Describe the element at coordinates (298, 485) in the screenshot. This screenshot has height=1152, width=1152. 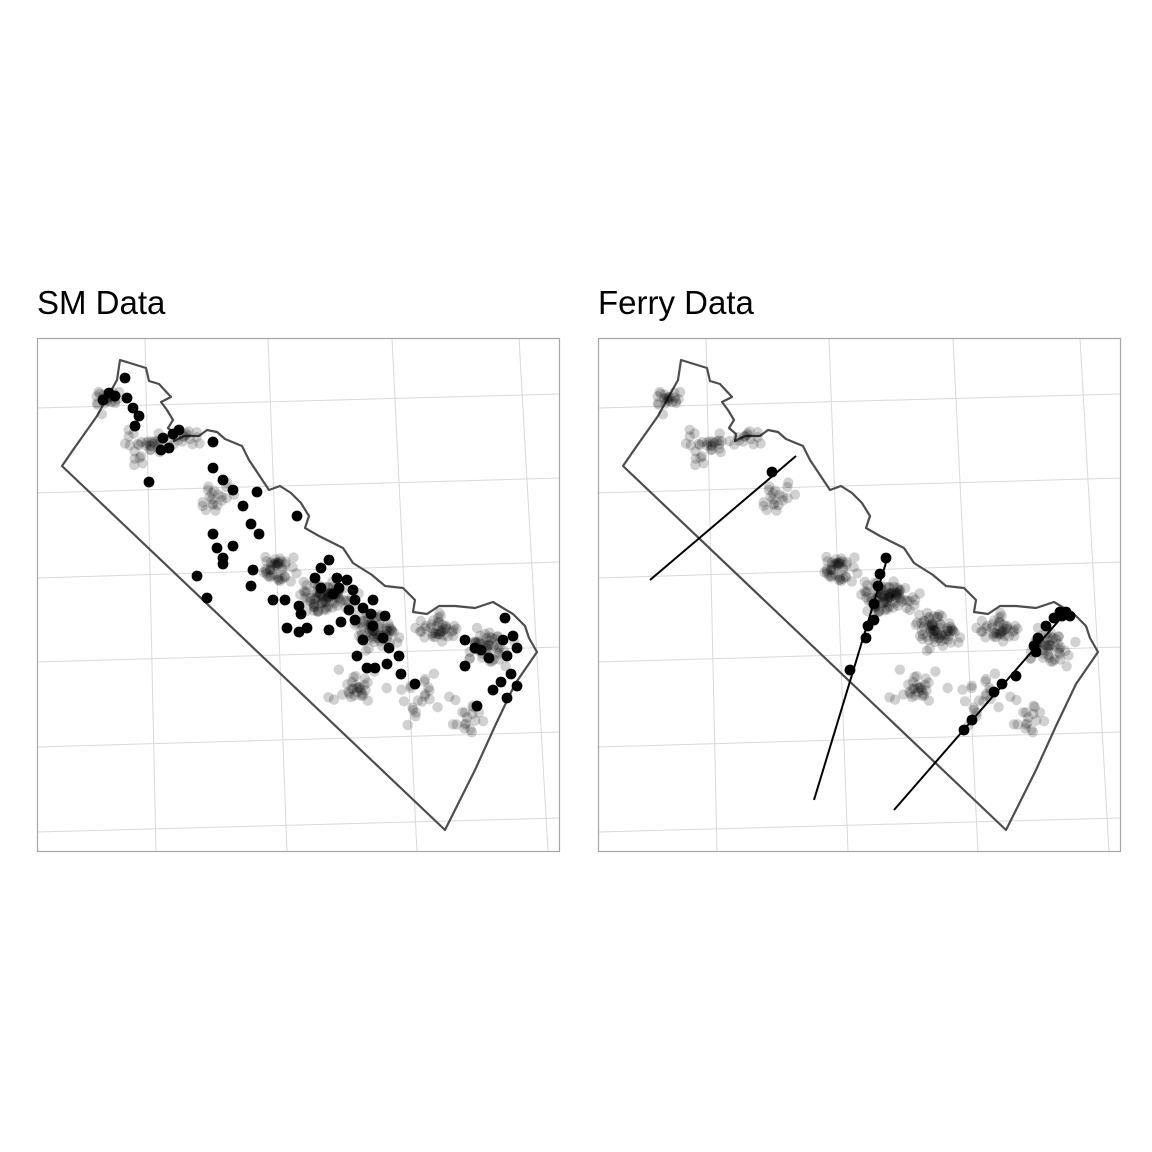
I see `parallel-line-sm` at that location.